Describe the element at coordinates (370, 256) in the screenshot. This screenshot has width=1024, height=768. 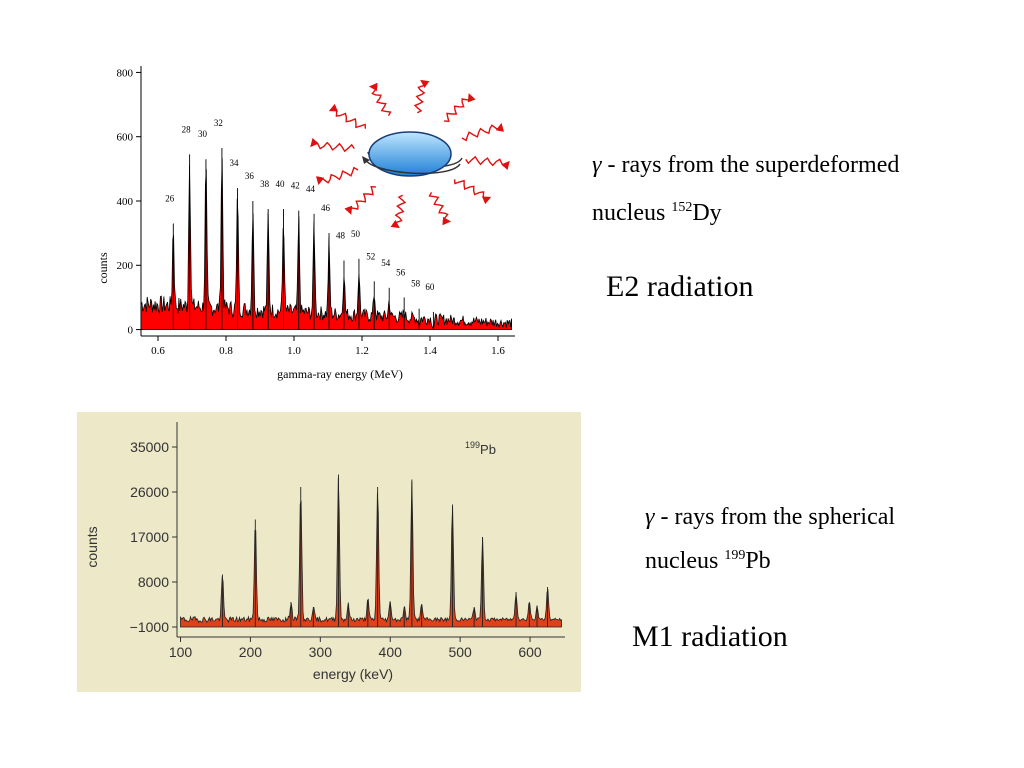
I see `dy152-peak-label: 52` at that location.